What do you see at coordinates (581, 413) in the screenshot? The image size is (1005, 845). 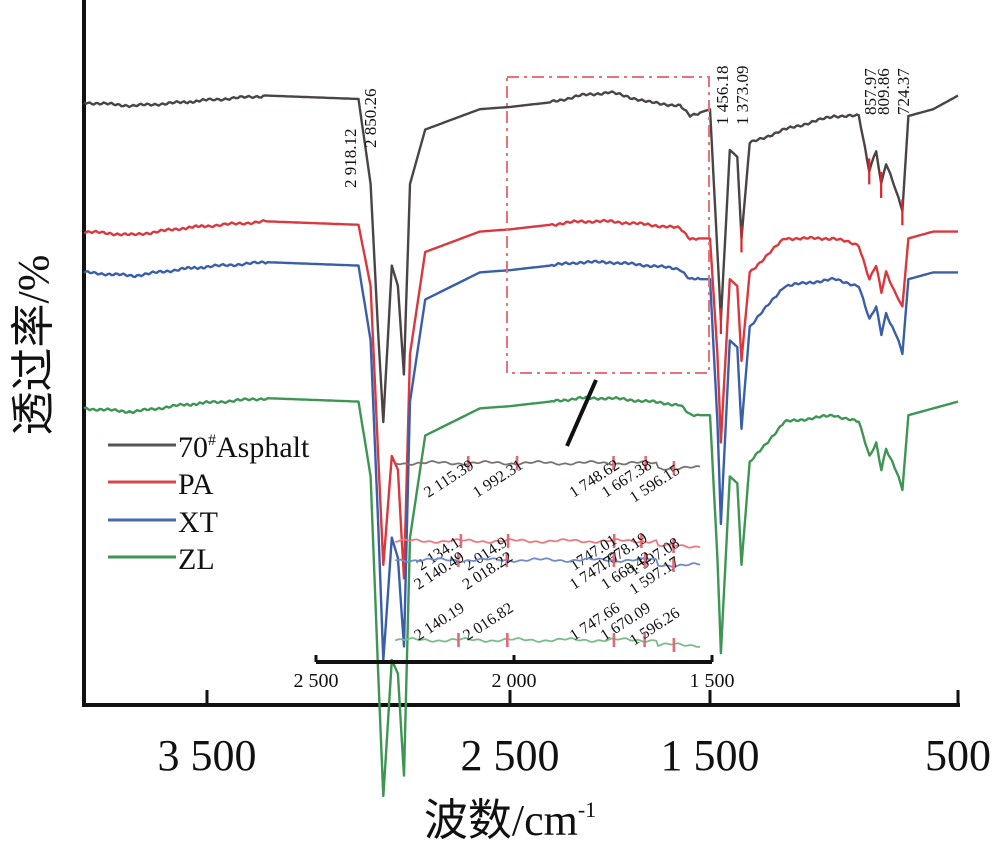 I see `zoom-connector-line` at bounding box center [581, 413].